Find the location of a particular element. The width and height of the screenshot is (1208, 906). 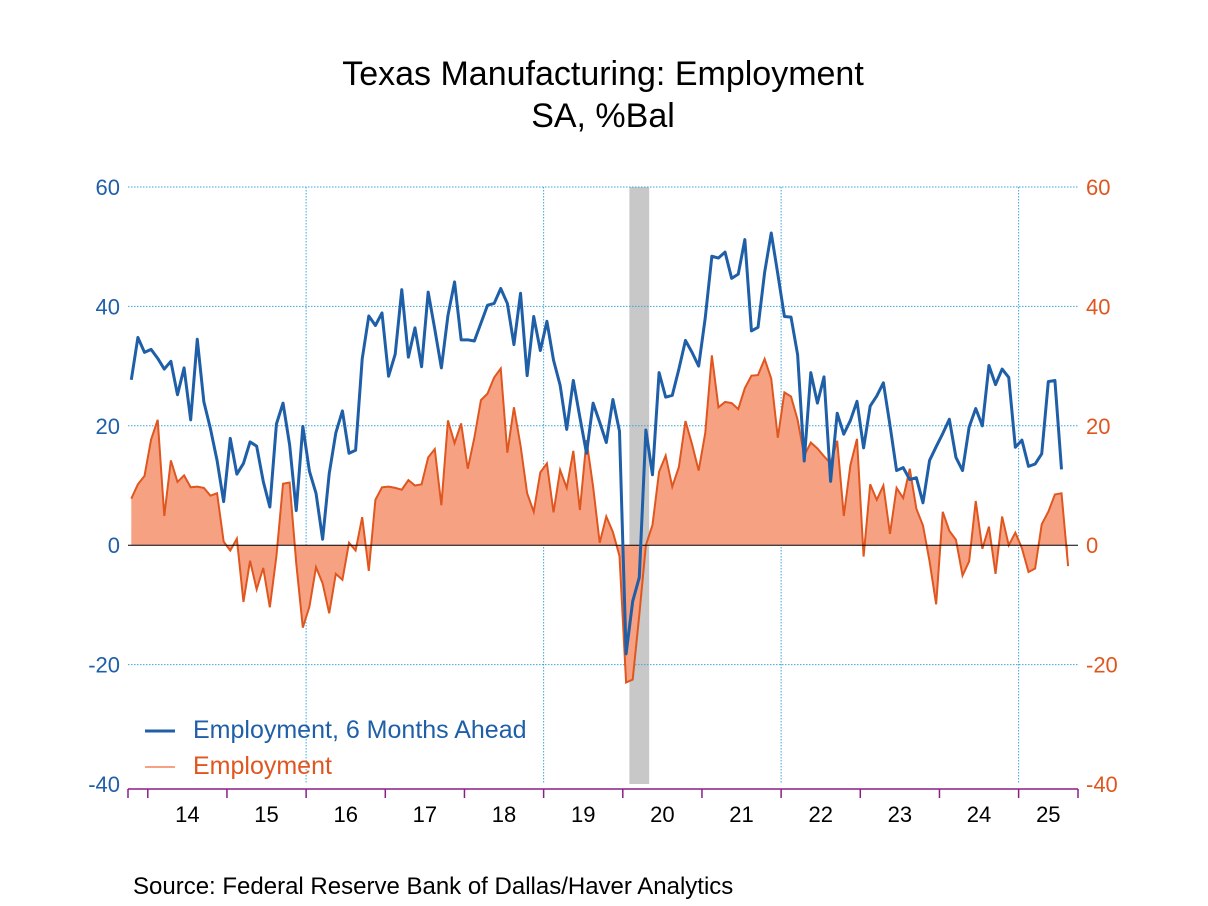

chart-title: Texas Manufacturing: Employment is located at coordinates (603, 74).